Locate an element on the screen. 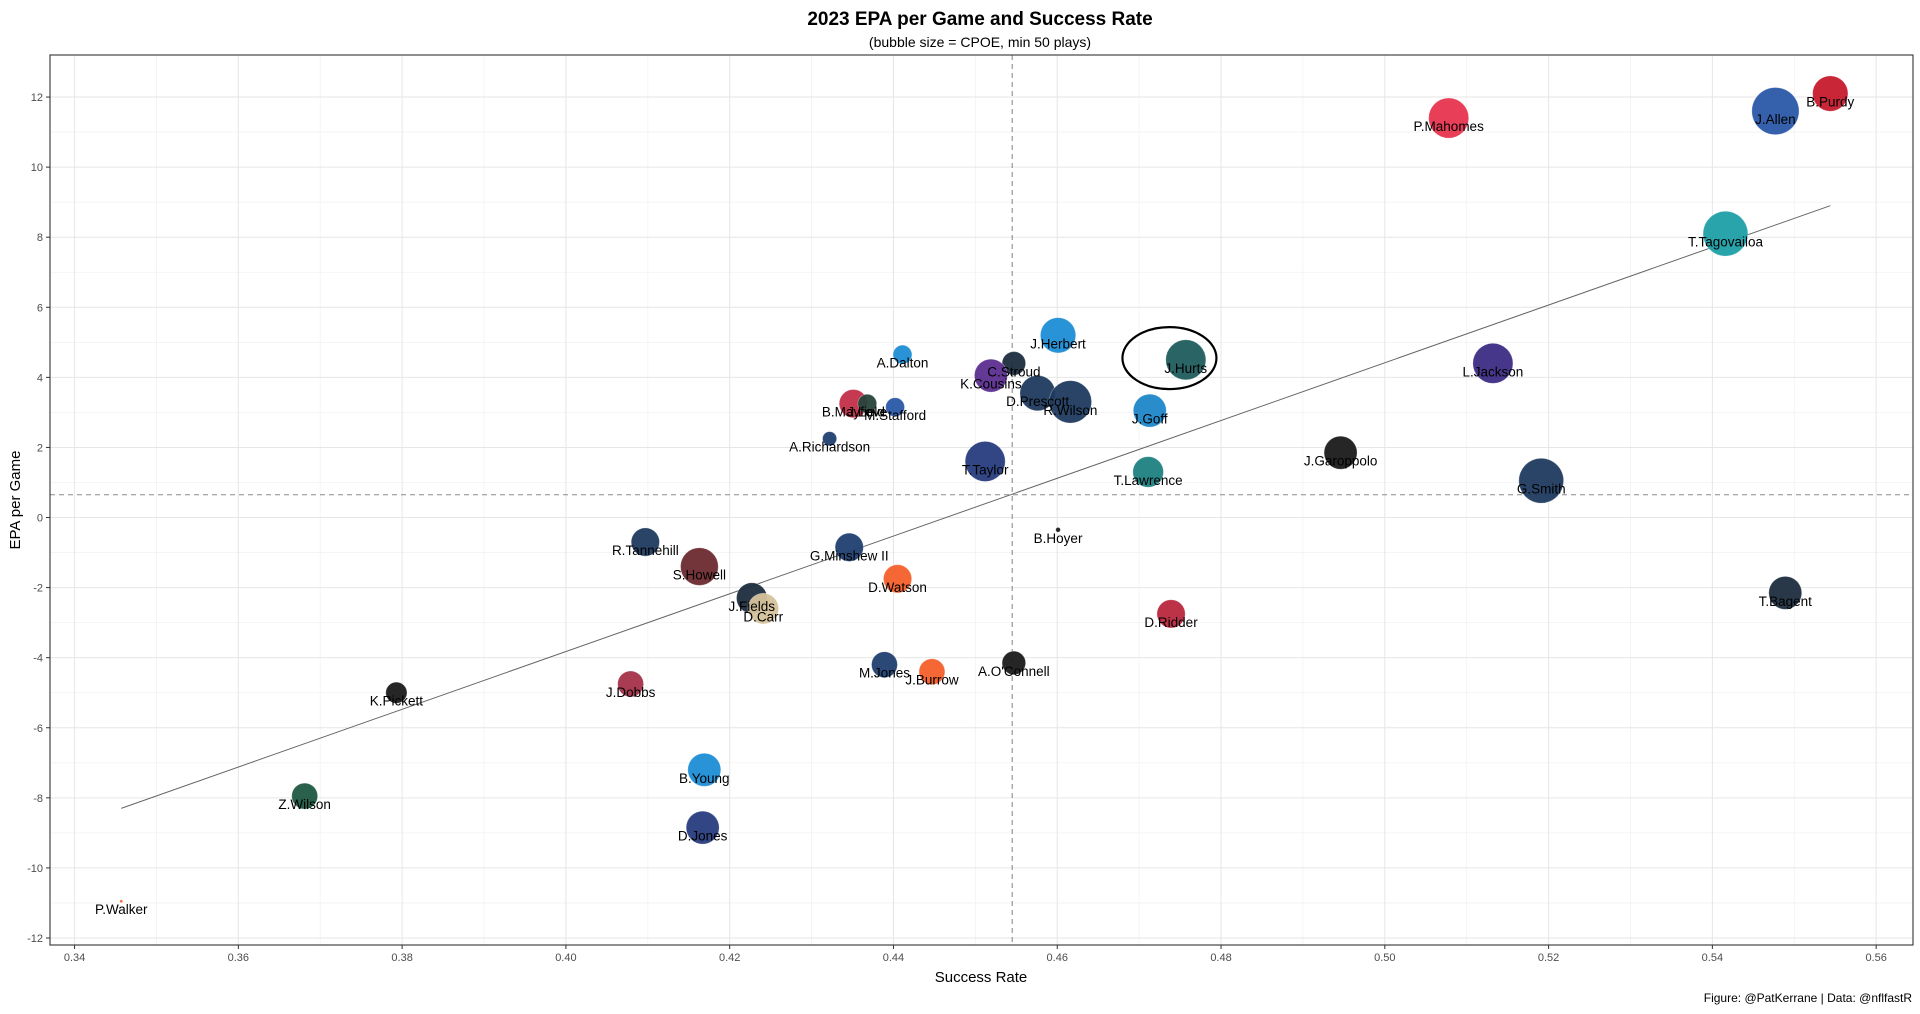 The height and width of the screenshot is (1014, 1920). y-tick-label: 10 is located at coordinates (37, 168).